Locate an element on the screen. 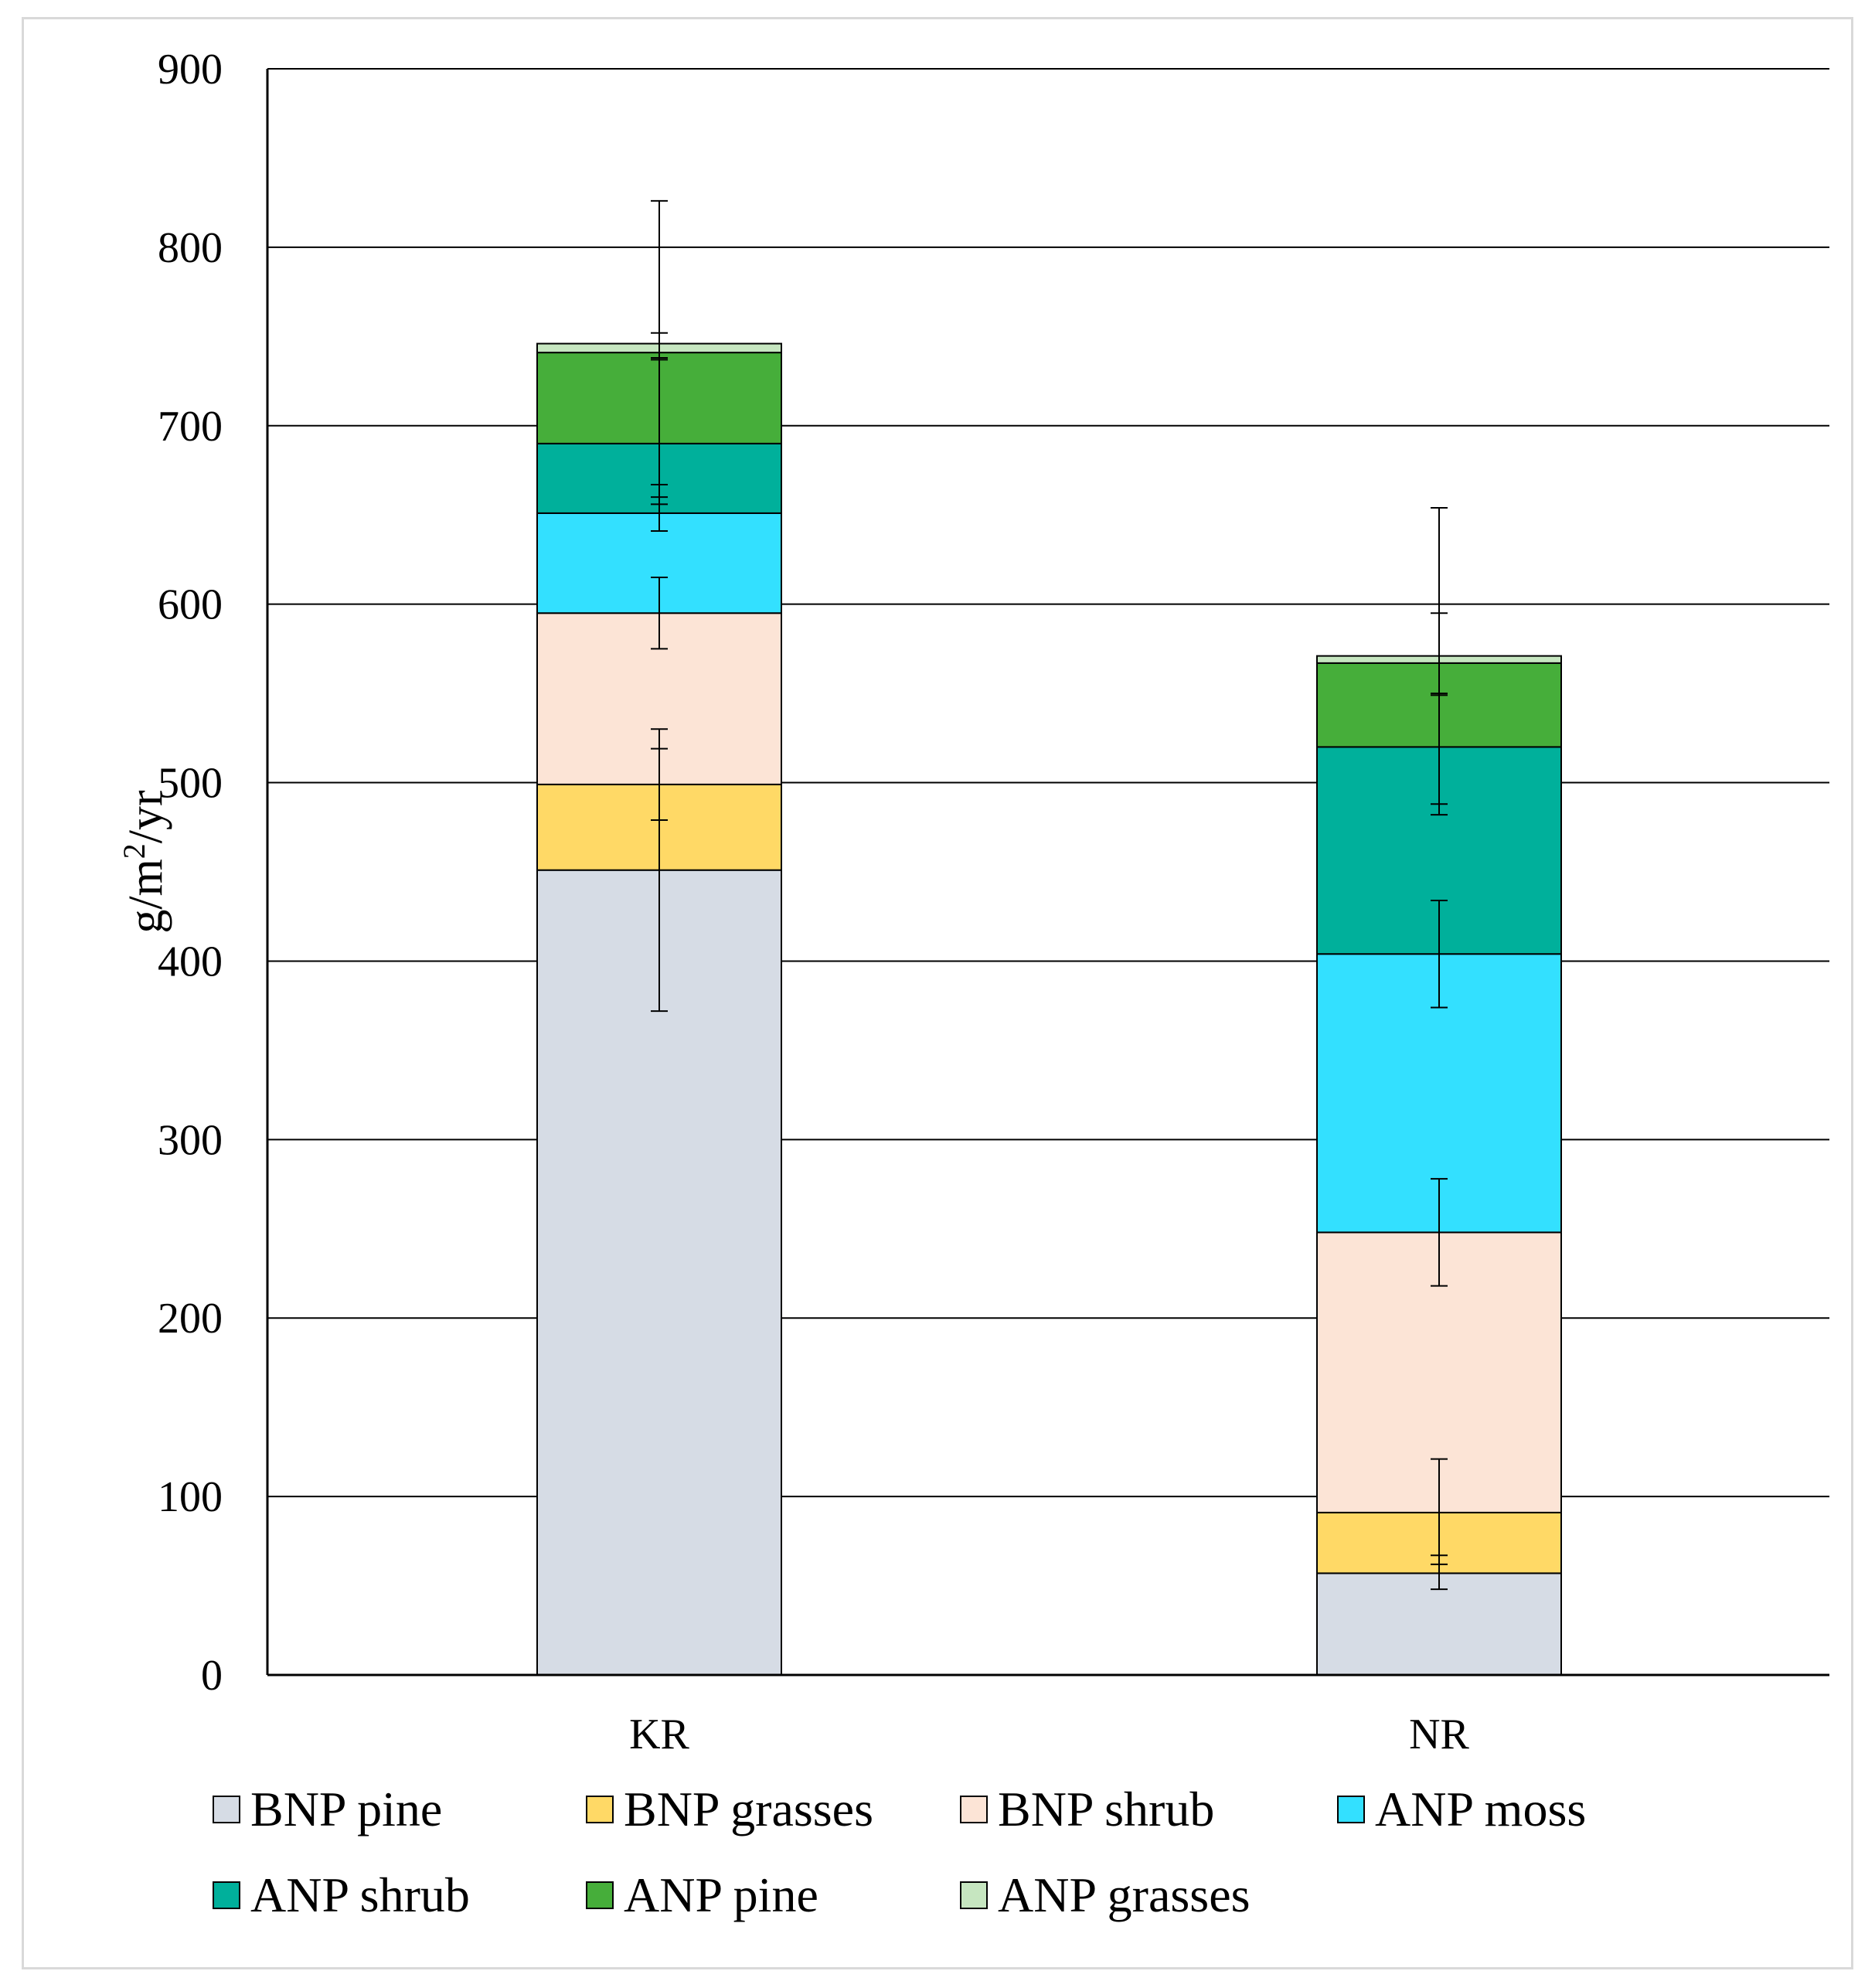 The height and width of the screenshot is (1988, 1875). legend-label-anp-shrub: ANP shrub is located at coordinates (360, 1894).